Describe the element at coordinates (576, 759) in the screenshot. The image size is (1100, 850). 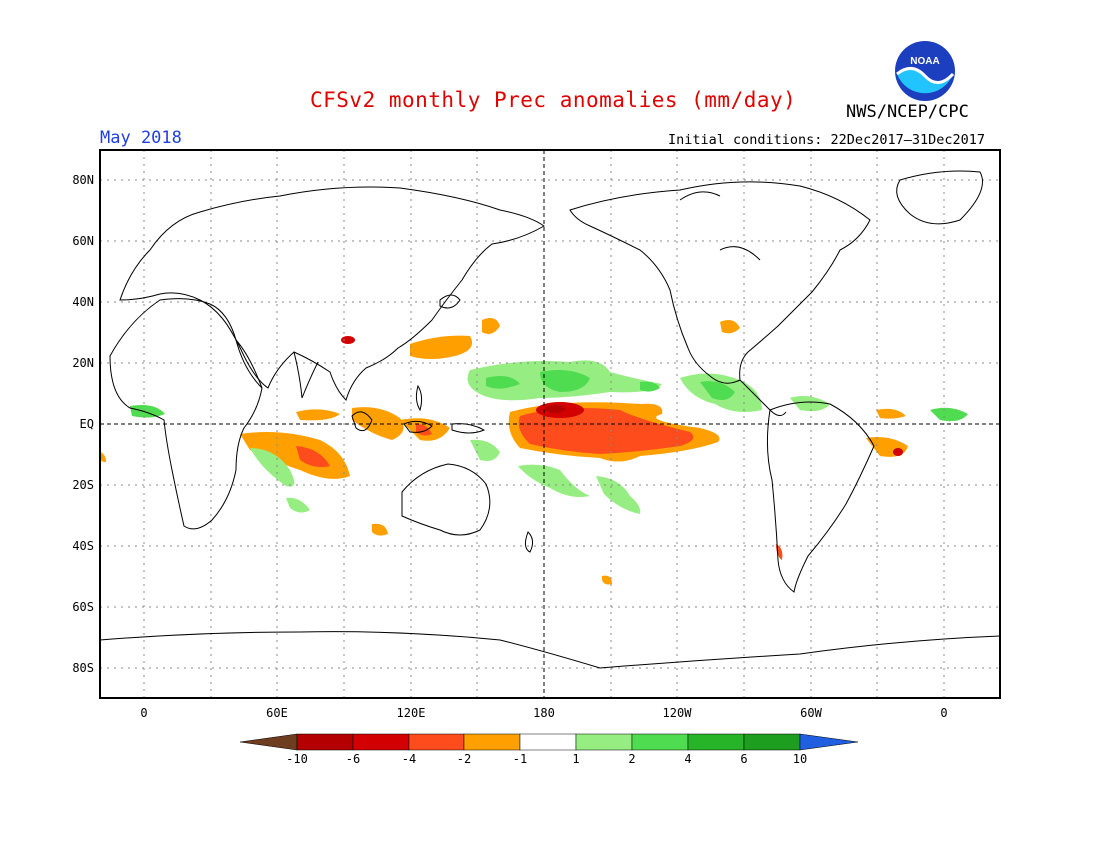
I see `colorbar-label: 1` at that location.